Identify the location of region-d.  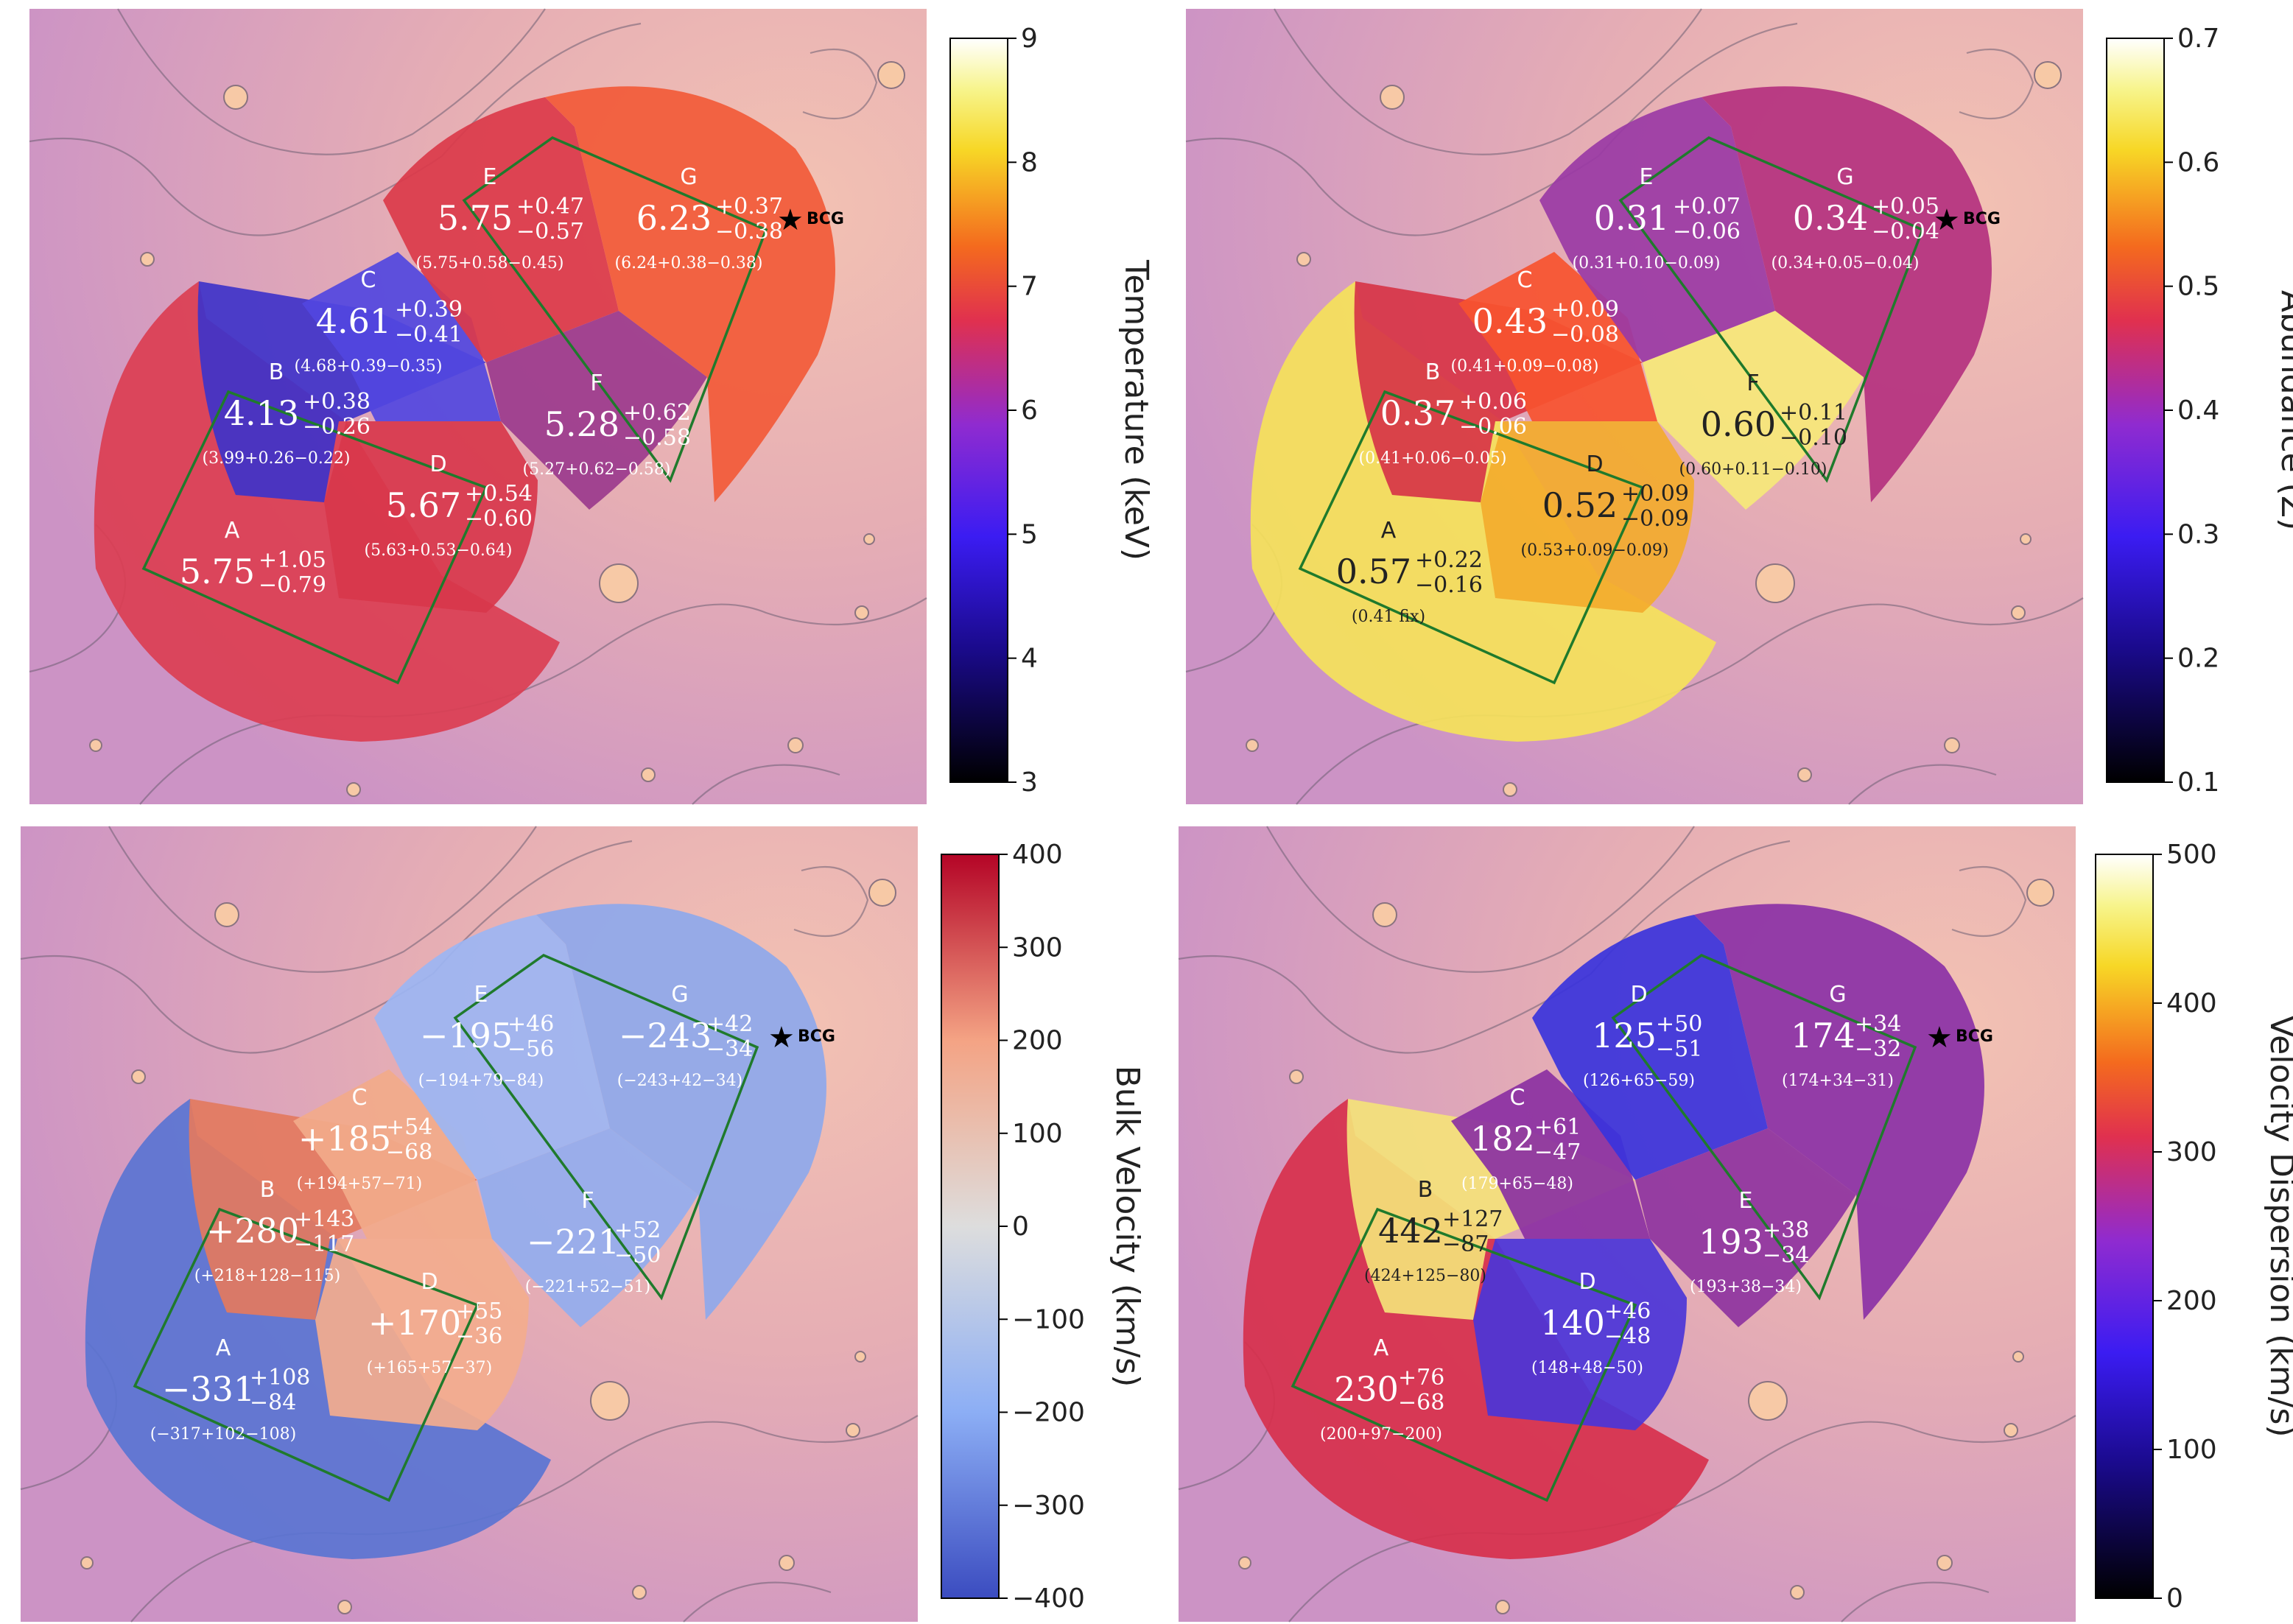
(431, 517).